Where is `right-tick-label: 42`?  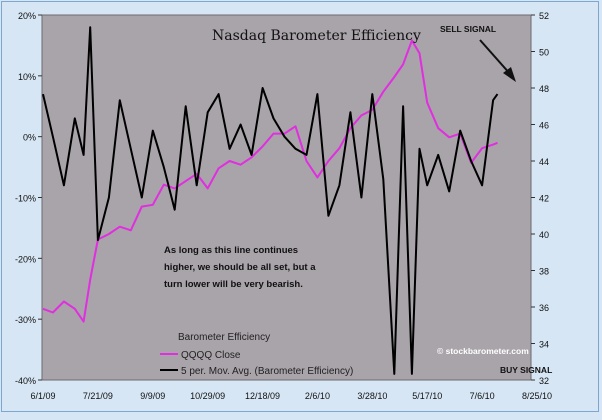 right-tick-label: 42 is located at coordinates (544, 199).